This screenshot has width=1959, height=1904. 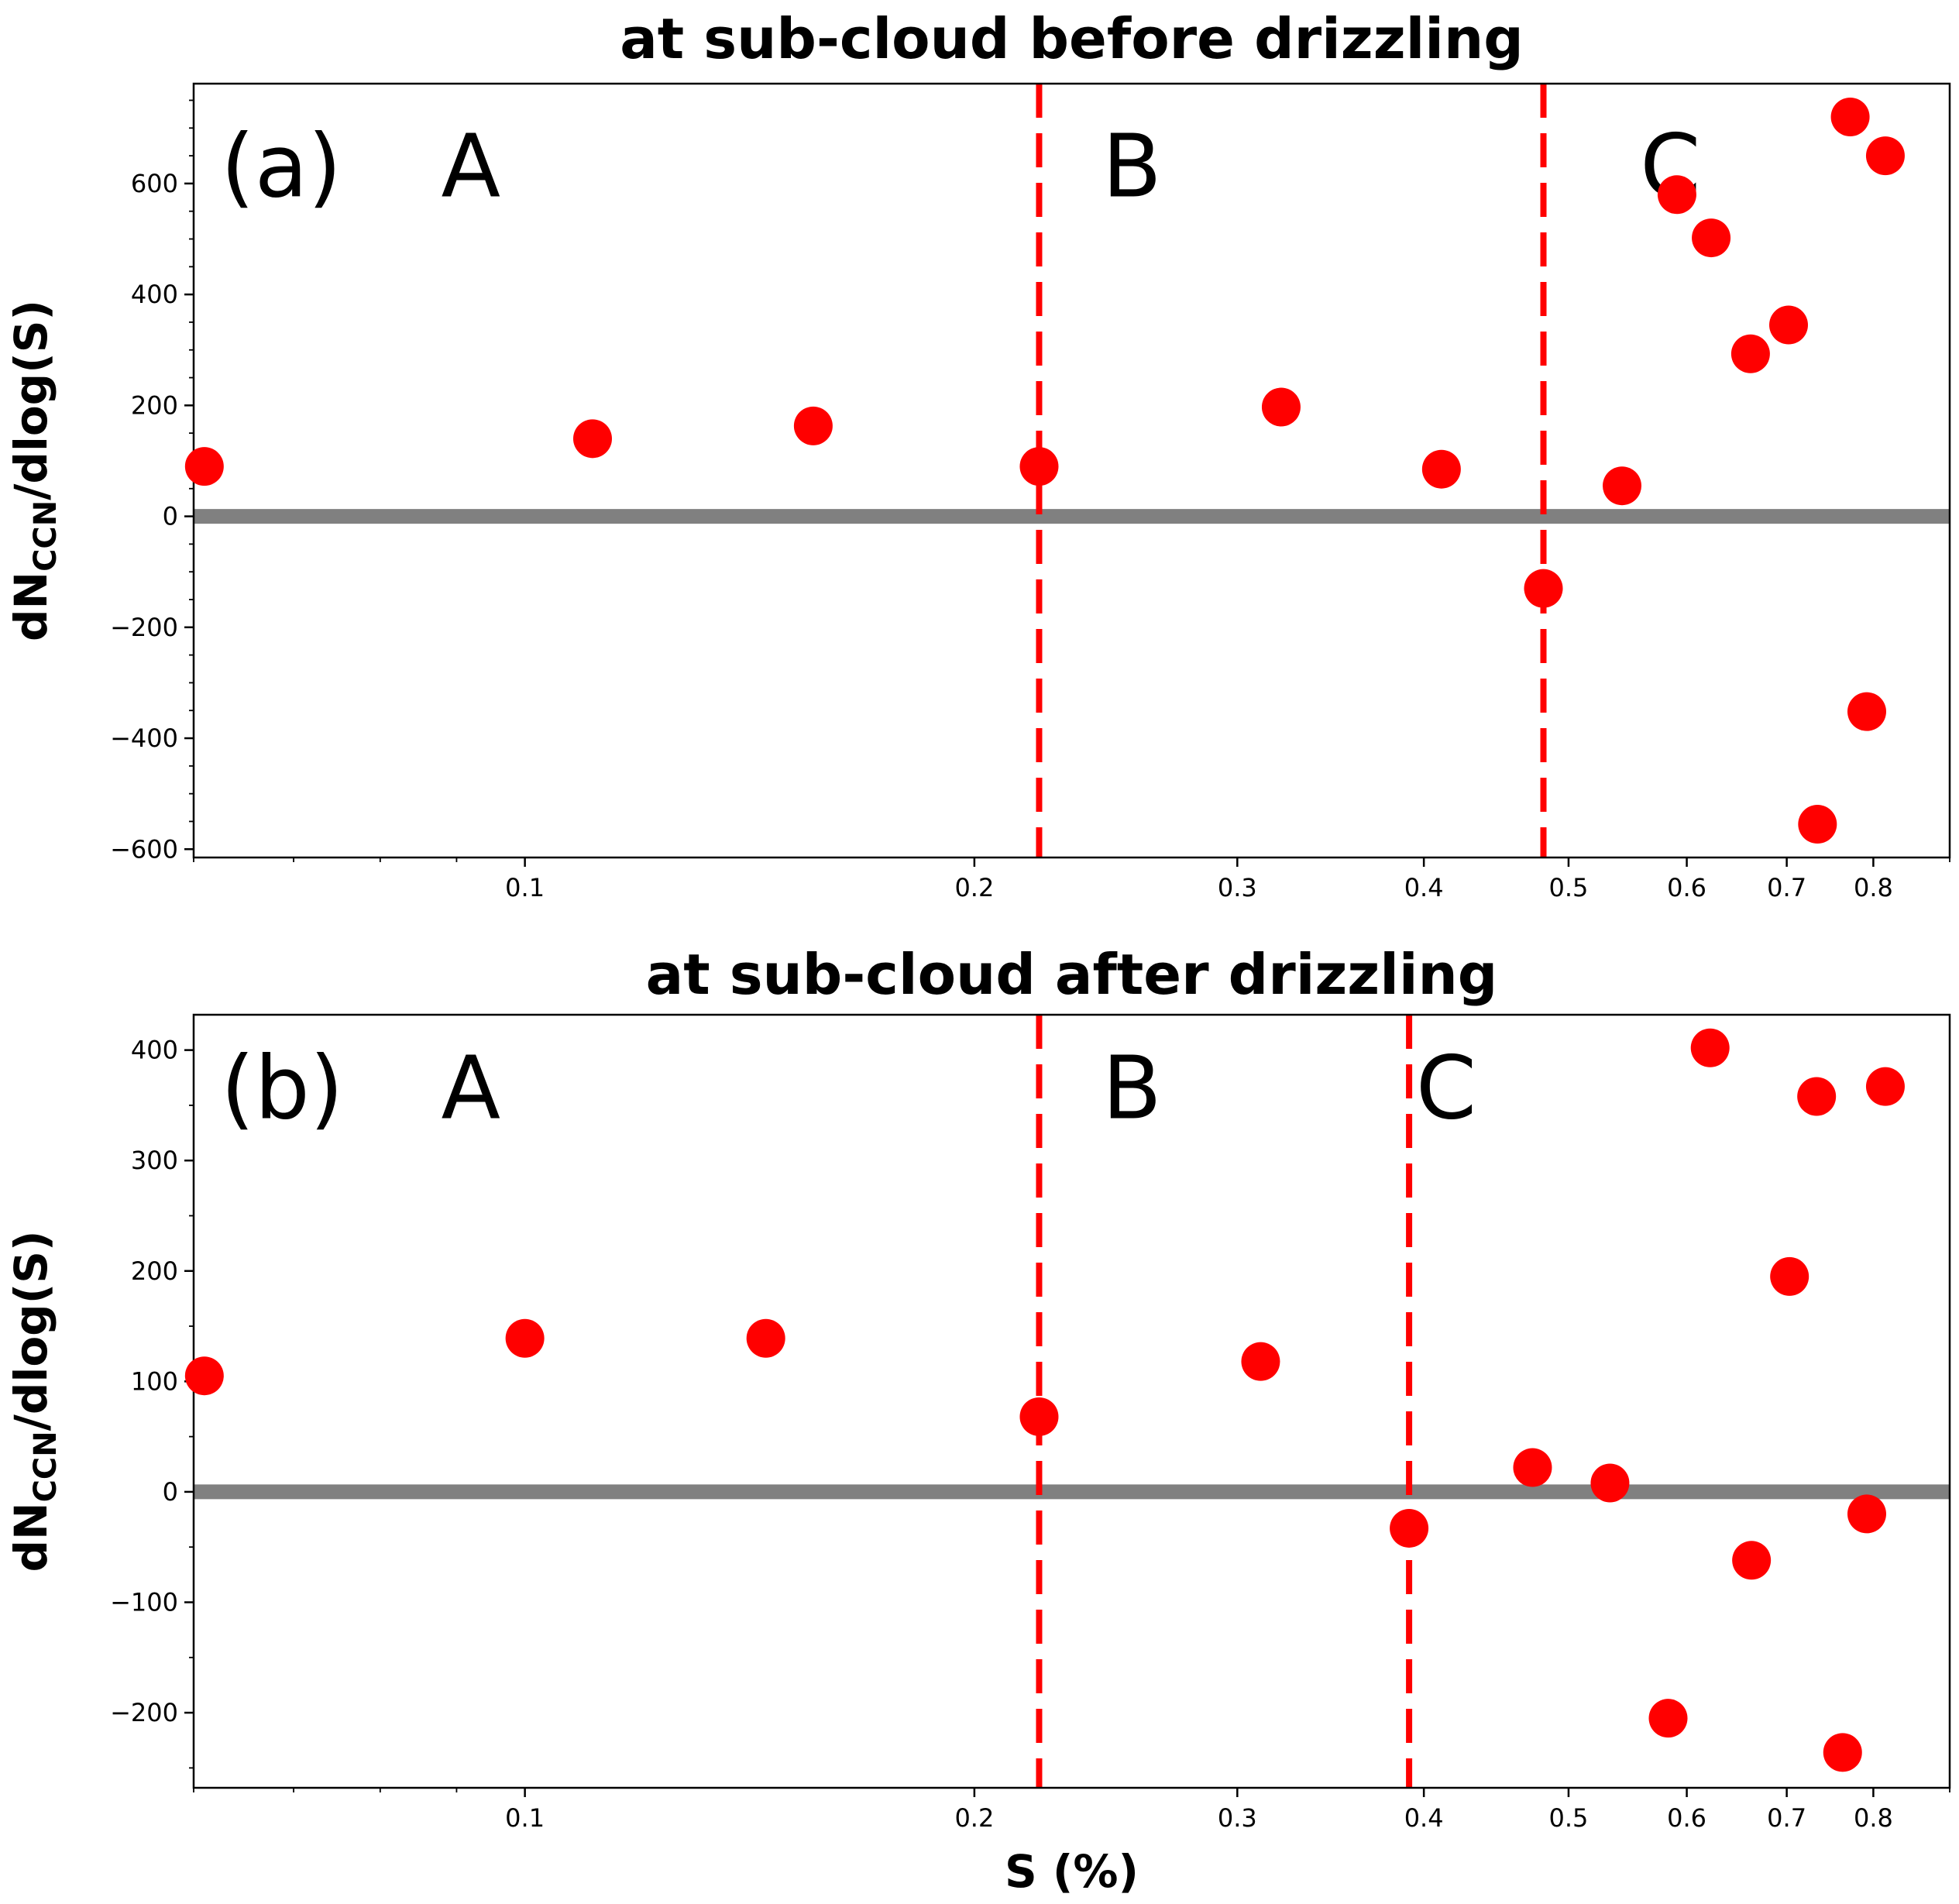 I want to click on chart-title: at sub-cloud after drizzling, so click(x=1072, y=975).